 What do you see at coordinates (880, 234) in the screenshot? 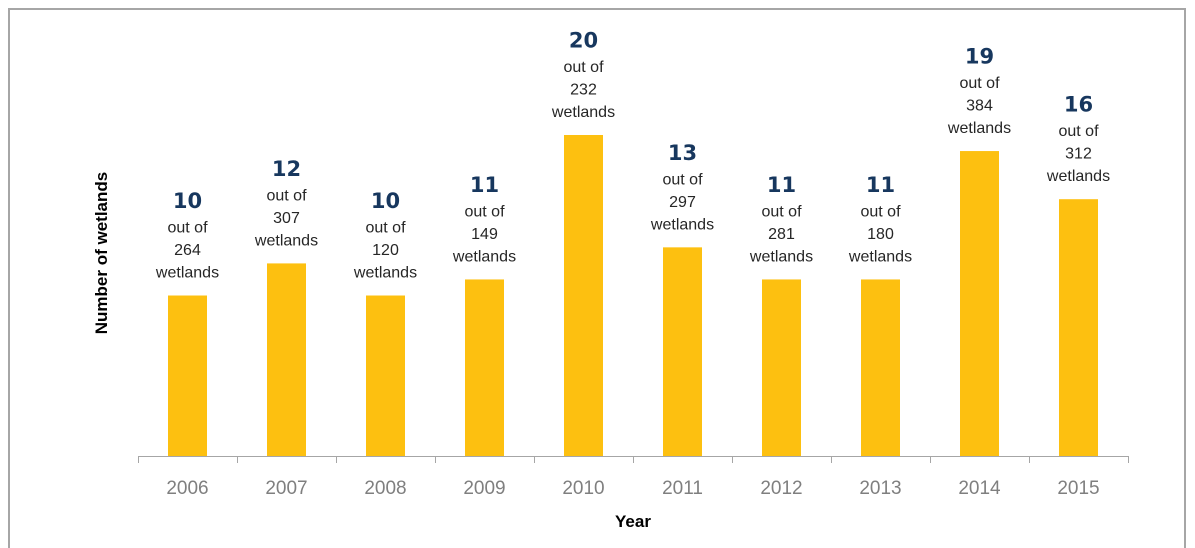
I see `annotation-total: 180` at bounding box center [880, 234].